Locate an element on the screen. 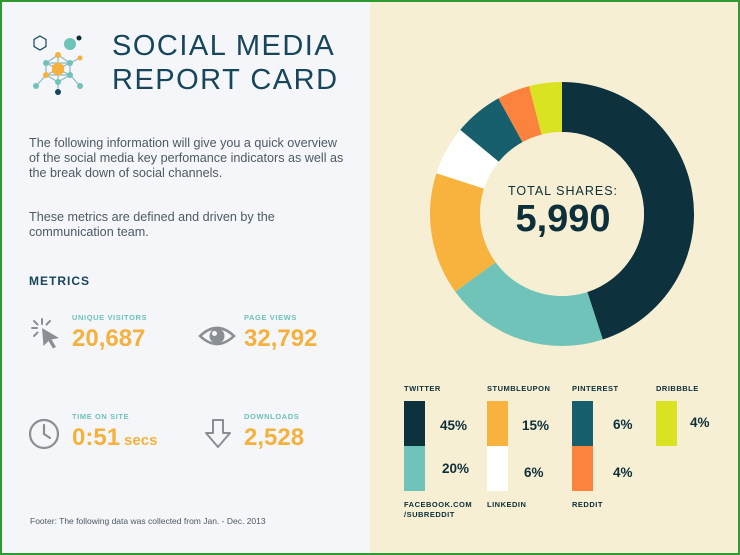 This screenshot has width=740, height=555. cursor-click-icon is located at coordinates (45, 333).